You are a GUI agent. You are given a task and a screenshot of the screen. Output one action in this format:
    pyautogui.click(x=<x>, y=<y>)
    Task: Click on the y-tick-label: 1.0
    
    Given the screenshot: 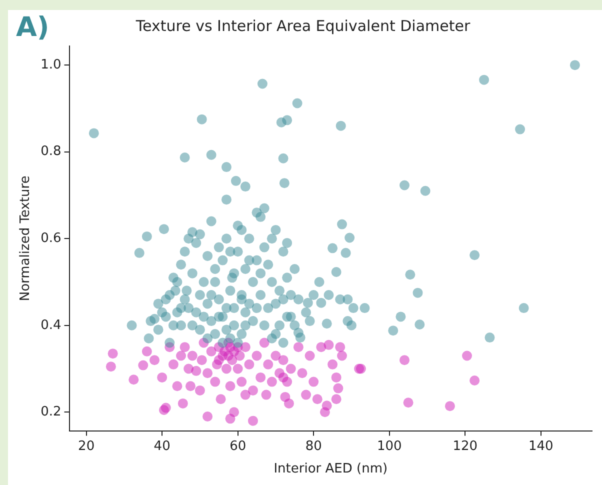 What is the action you would take?
    pyautogui.click(x=51, y=64)
    